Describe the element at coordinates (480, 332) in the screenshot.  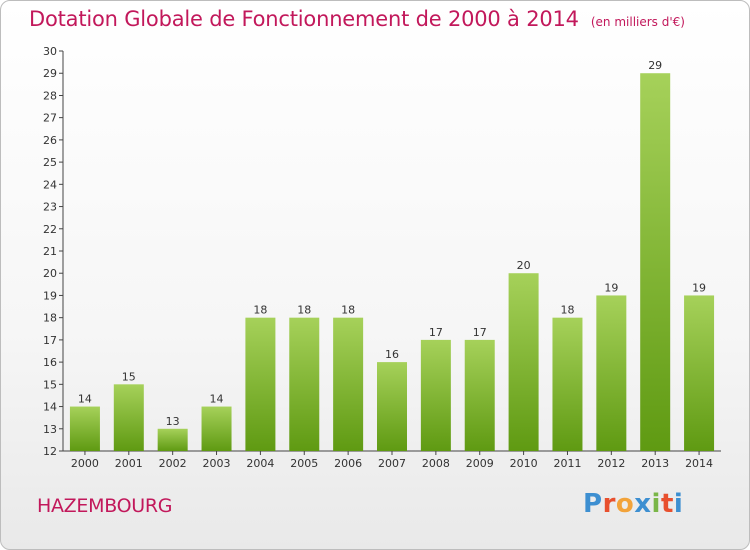
I see `value-label-2009: 17` at that location.